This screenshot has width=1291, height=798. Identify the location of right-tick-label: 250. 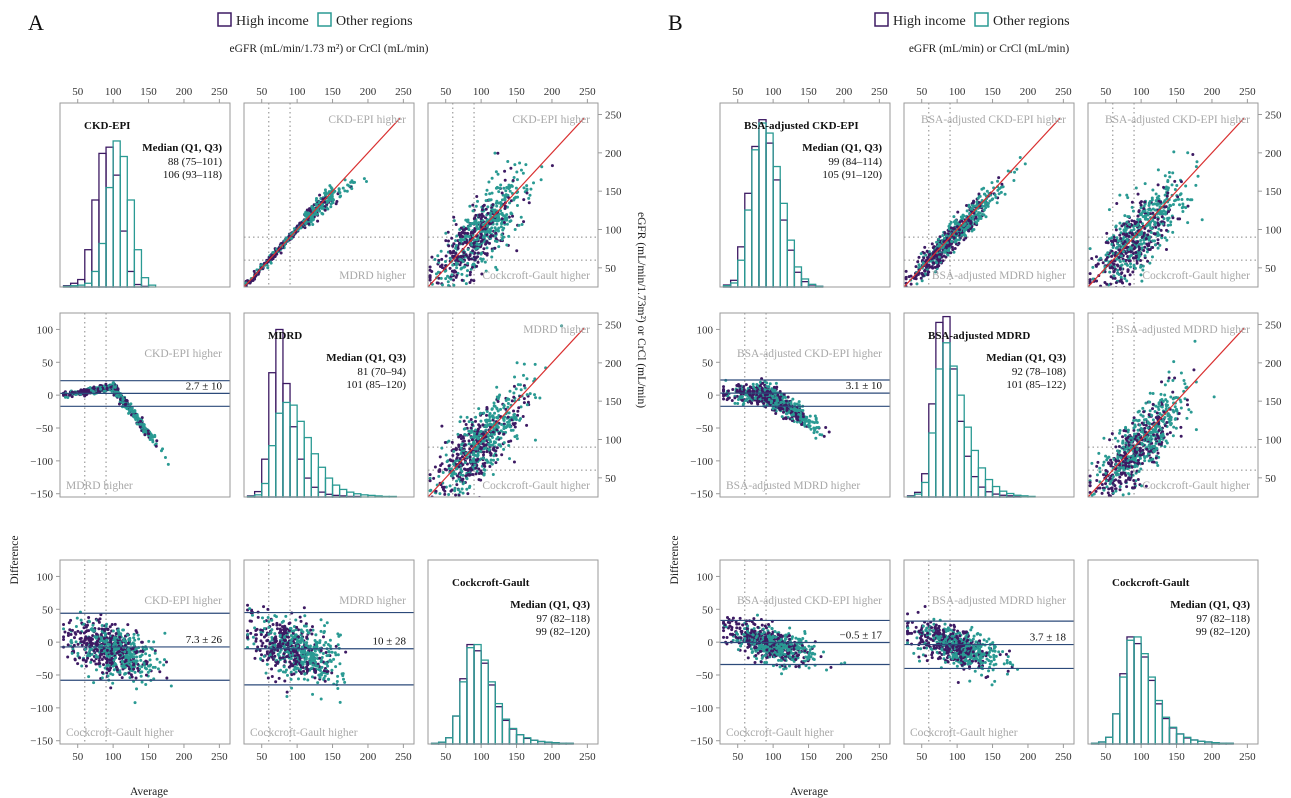
(613, 326).